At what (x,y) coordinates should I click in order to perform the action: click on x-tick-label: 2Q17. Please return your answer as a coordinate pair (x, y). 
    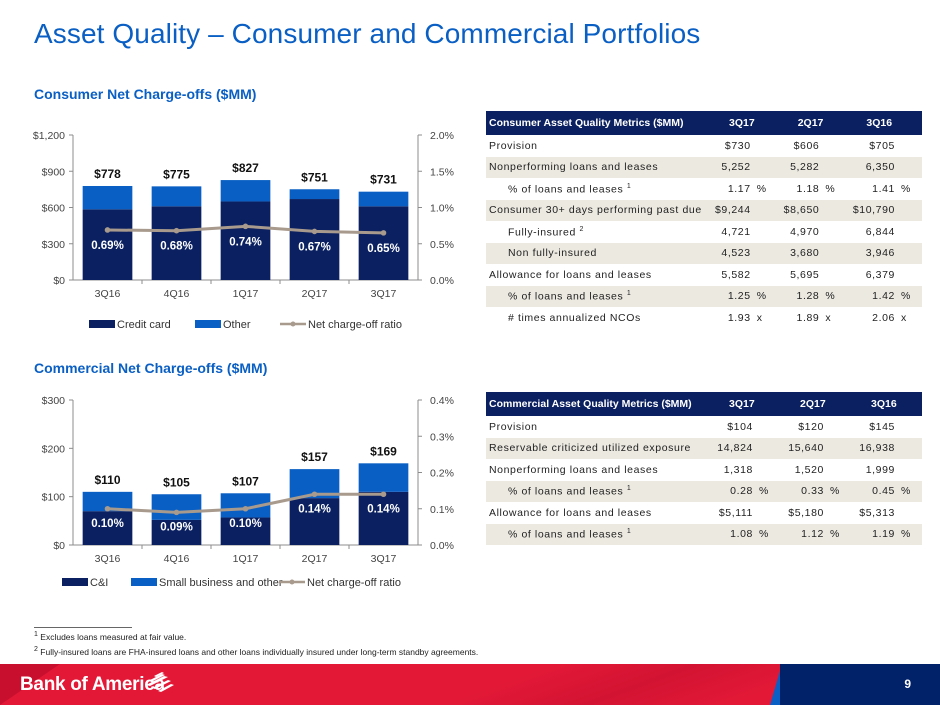
    Looking at the image, I should click on (315, 559).